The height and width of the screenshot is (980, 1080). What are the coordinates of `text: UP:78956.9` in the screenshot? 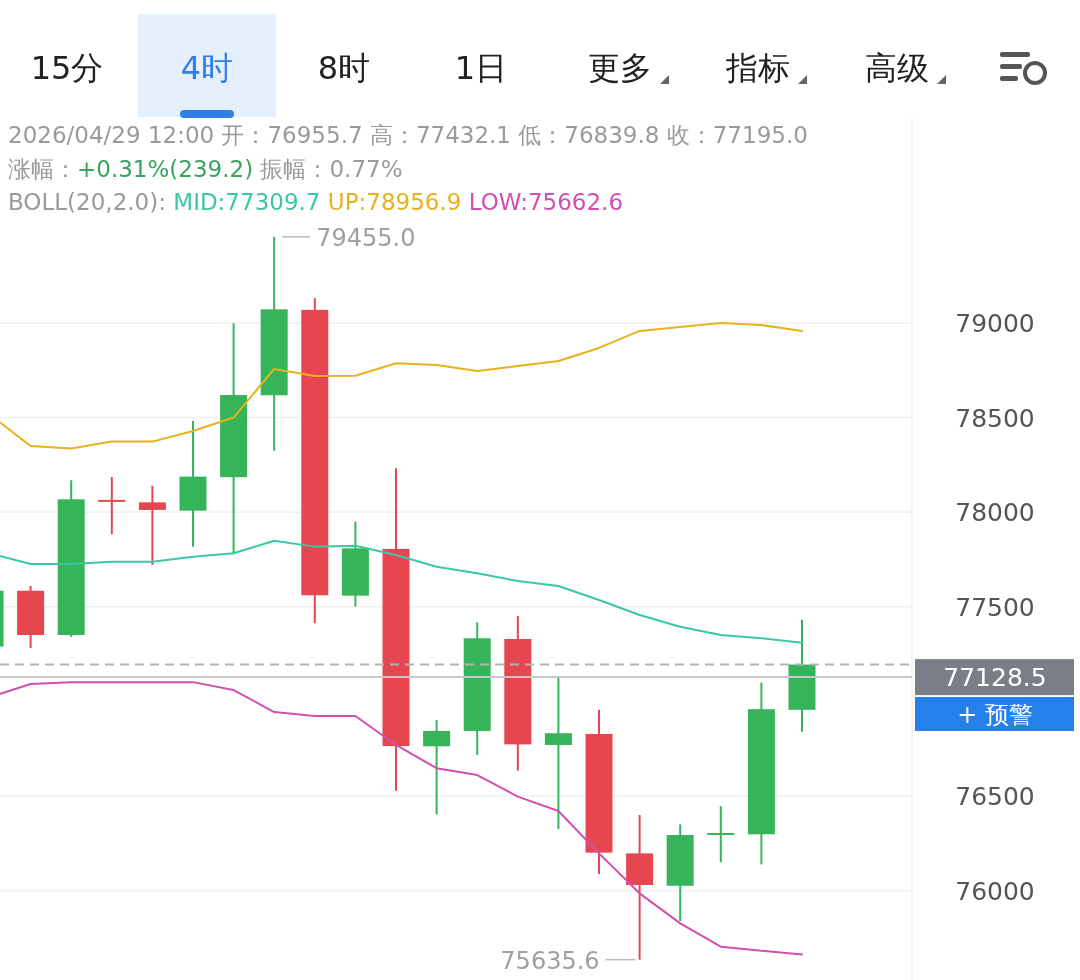 It's located at (398, 202).